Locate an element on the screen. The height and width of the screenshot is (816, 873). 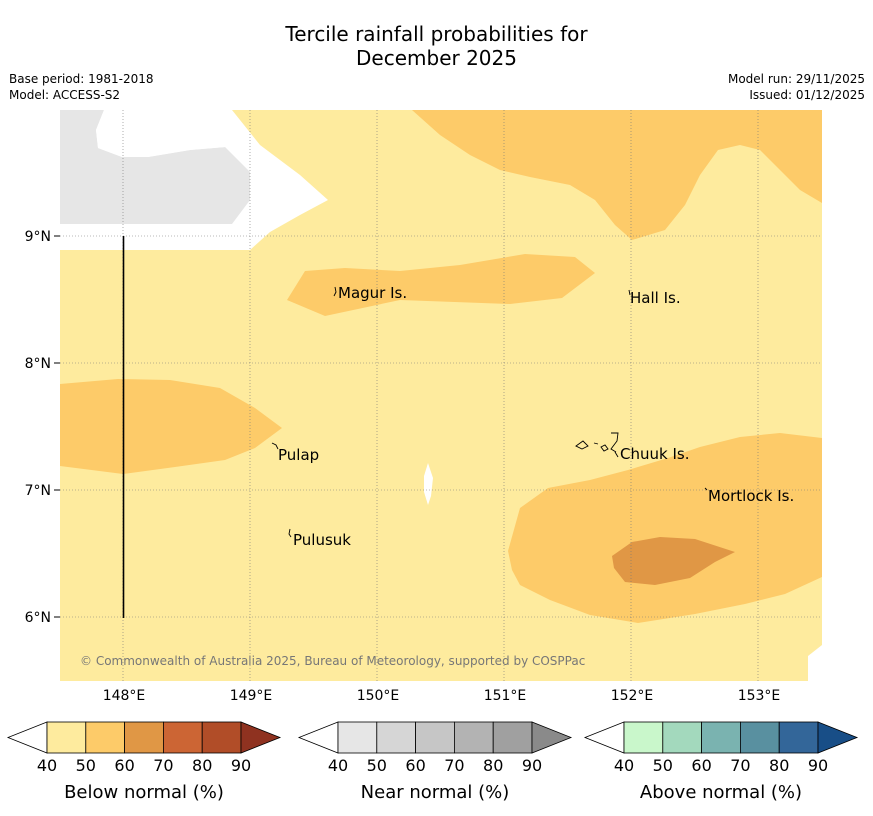
model-name: Model: ACCESS-S2 is located at coordinates (65, 95).